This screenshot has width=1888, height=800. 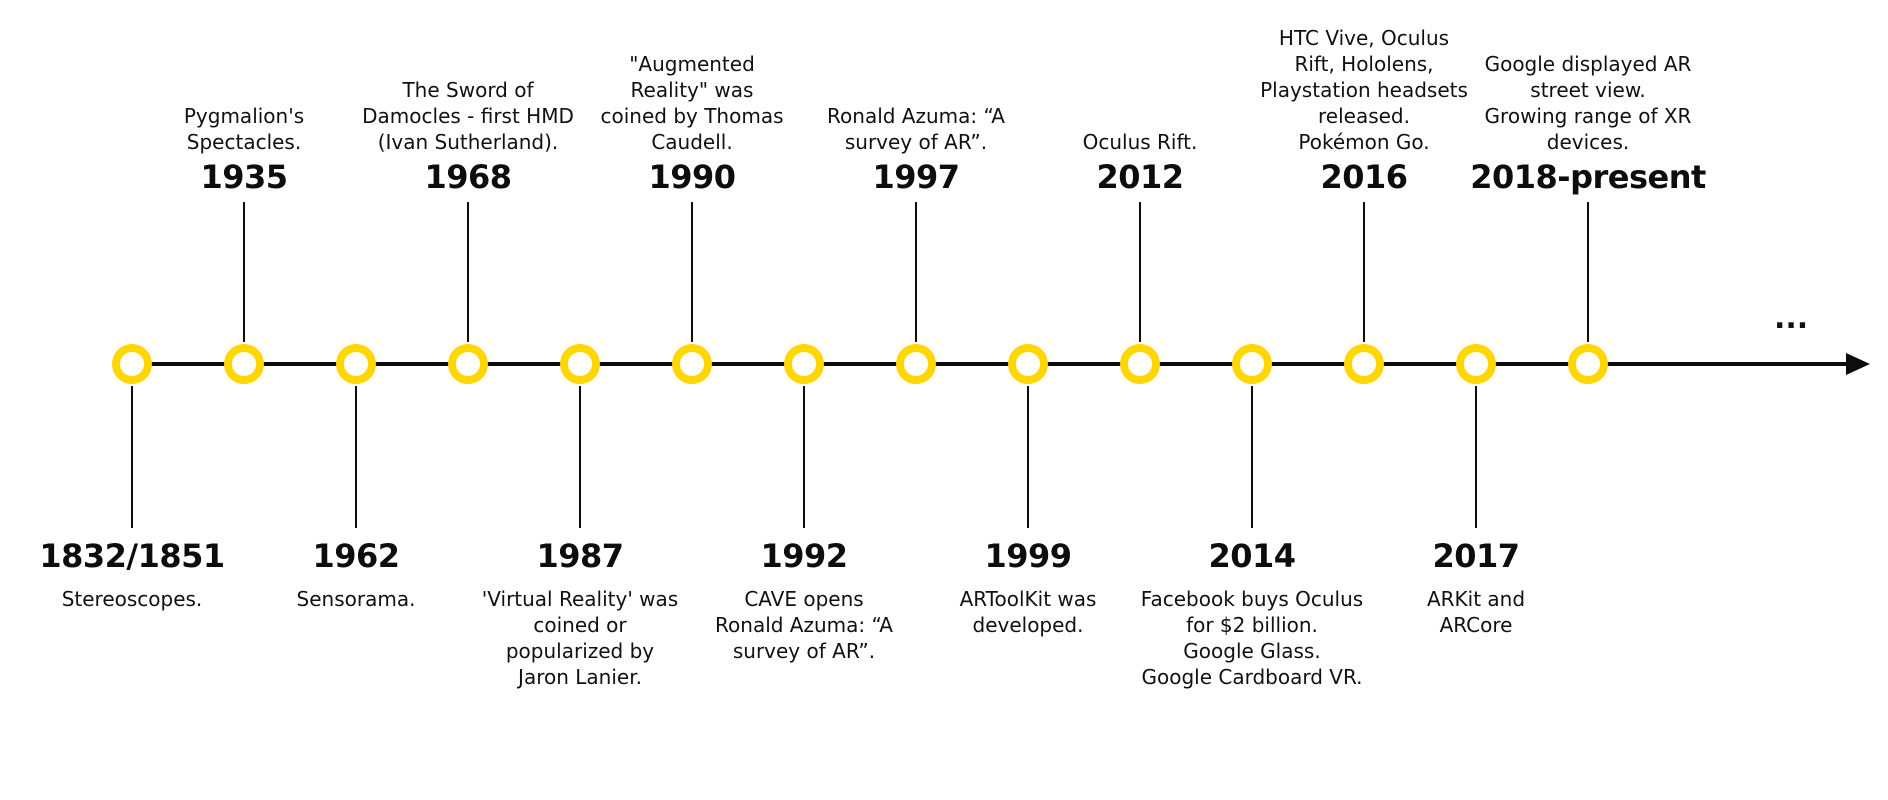 I want to click on timeline-marker-1992, so click(x=804, y=364).